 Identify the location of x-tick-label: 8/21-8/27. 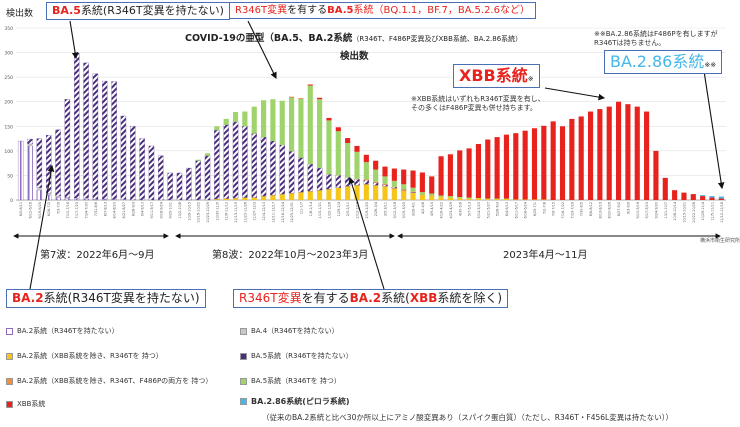
(124, 210).